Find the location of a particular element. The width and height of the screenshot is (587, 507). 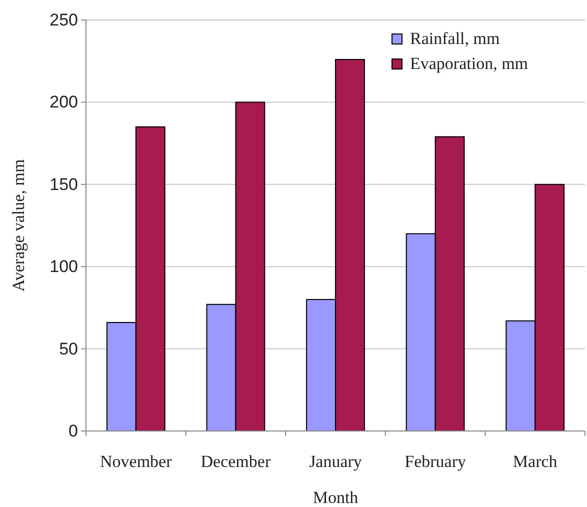

y-tick-label: 50 is located at coordinates (68, 348).